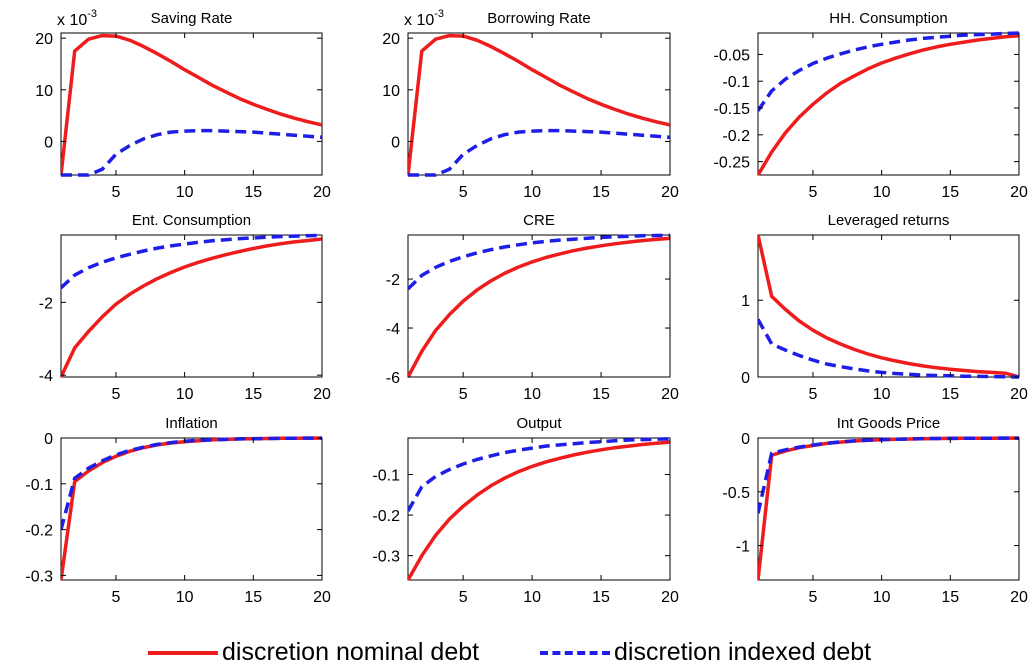 The width and height of the screenshot is (1032, 671). What do you see at coordinates (539, 423) in the screenshot?
I see `subplot-title: Output` at bounding box center [539, 423].